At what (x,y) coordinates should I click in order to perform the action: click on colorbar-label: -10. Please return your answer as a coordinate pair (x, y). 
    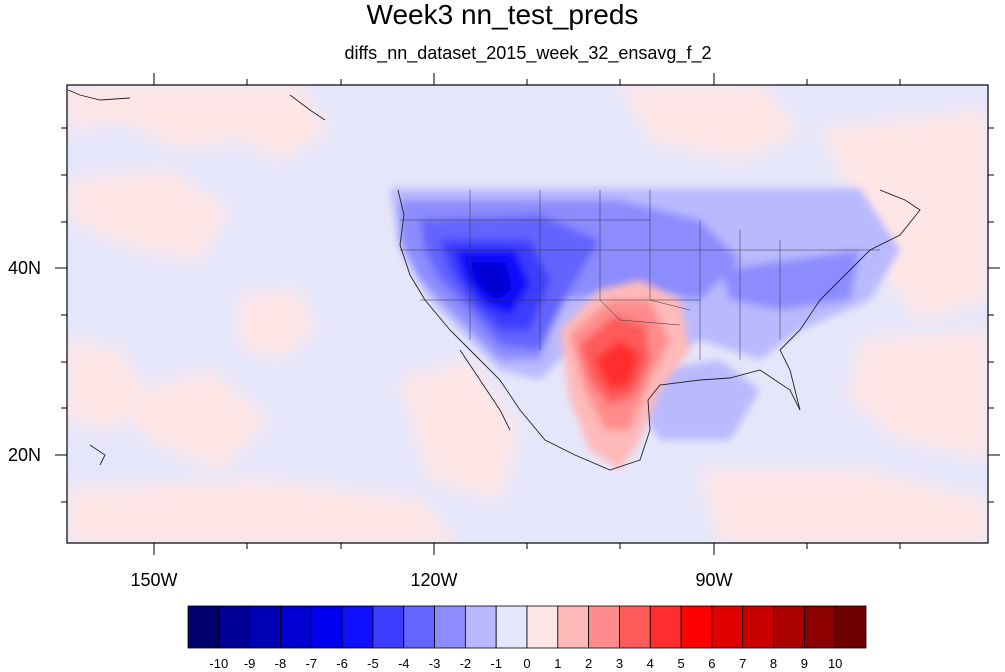
    Looking at the image, I should click on (219, 663).